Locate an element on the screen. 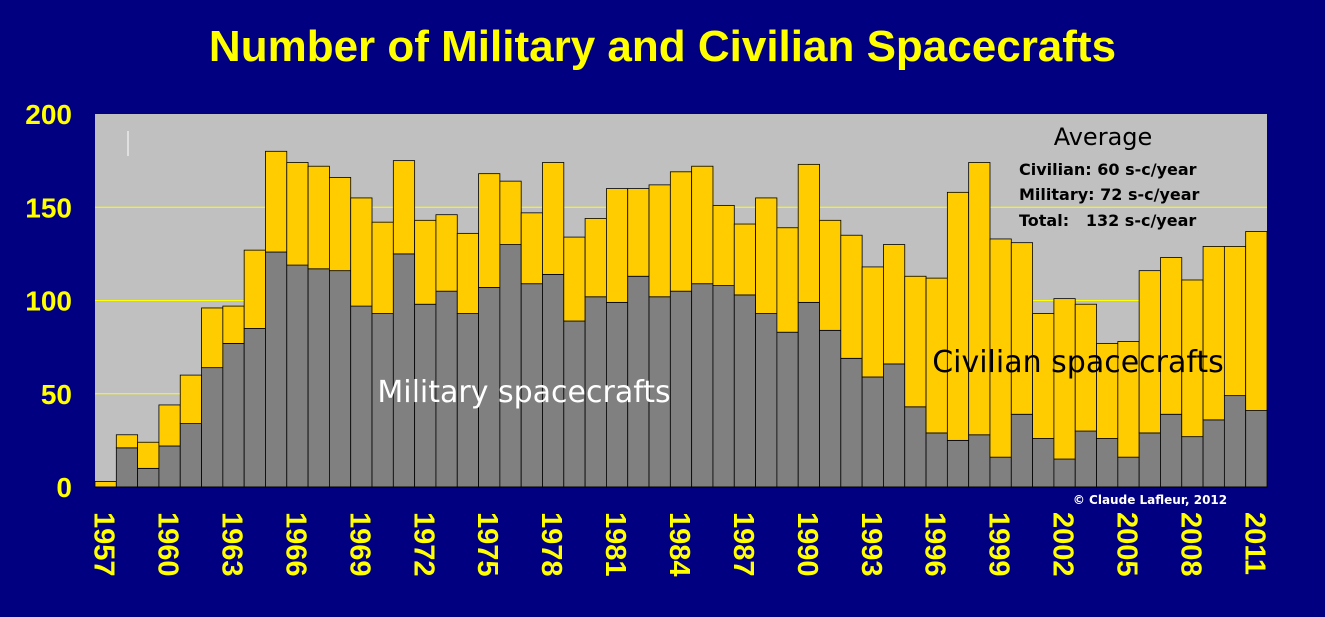 This screenshot has width=1325, height=617. civilian-bar-2010 is located at coordinates (1235, 321).